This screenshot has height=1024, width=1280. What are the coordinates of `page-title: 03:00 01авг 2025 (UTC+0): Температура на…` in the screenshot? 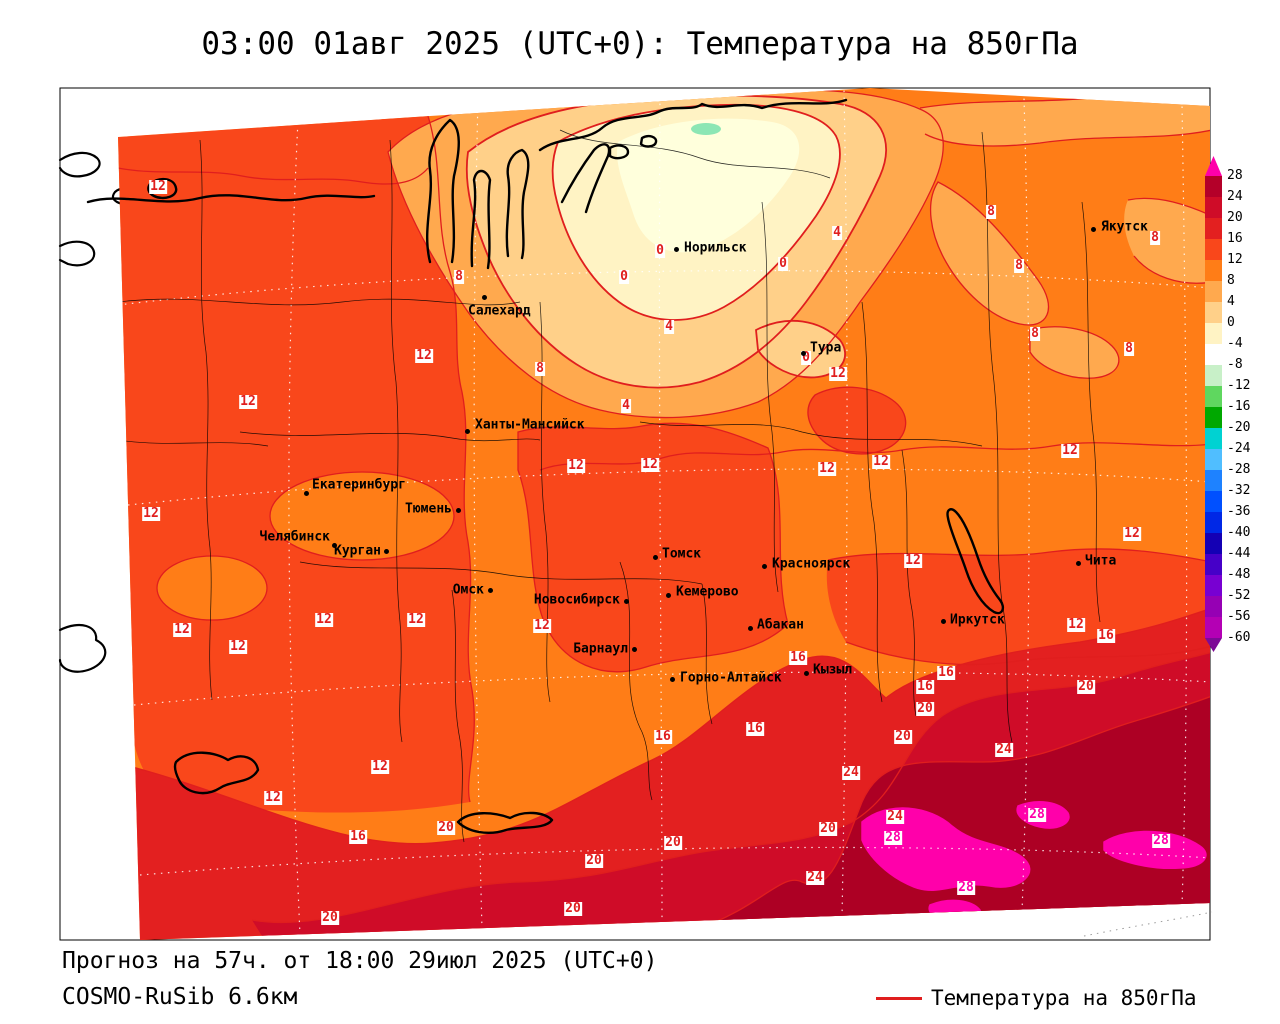 It's located at (640, 44).